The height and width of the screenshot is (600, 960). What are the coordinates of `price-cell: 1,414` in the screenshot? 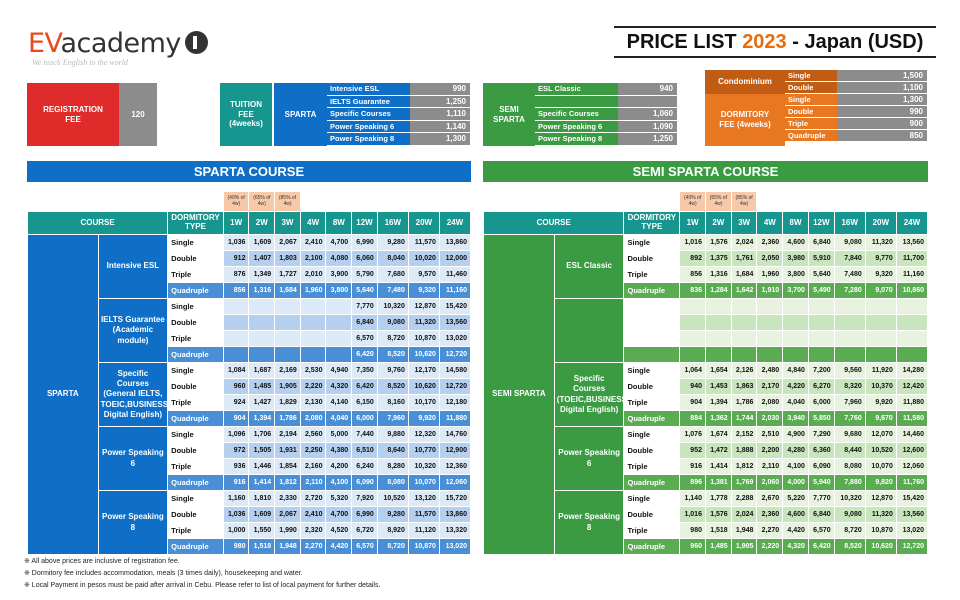 It's located at (262, 482).